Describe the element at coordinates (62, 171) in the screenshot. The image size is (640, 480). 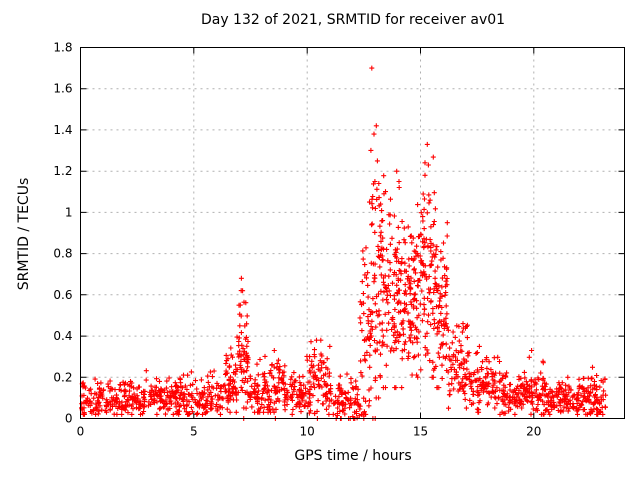
I see `y-tick-label: 1.2` at that location.